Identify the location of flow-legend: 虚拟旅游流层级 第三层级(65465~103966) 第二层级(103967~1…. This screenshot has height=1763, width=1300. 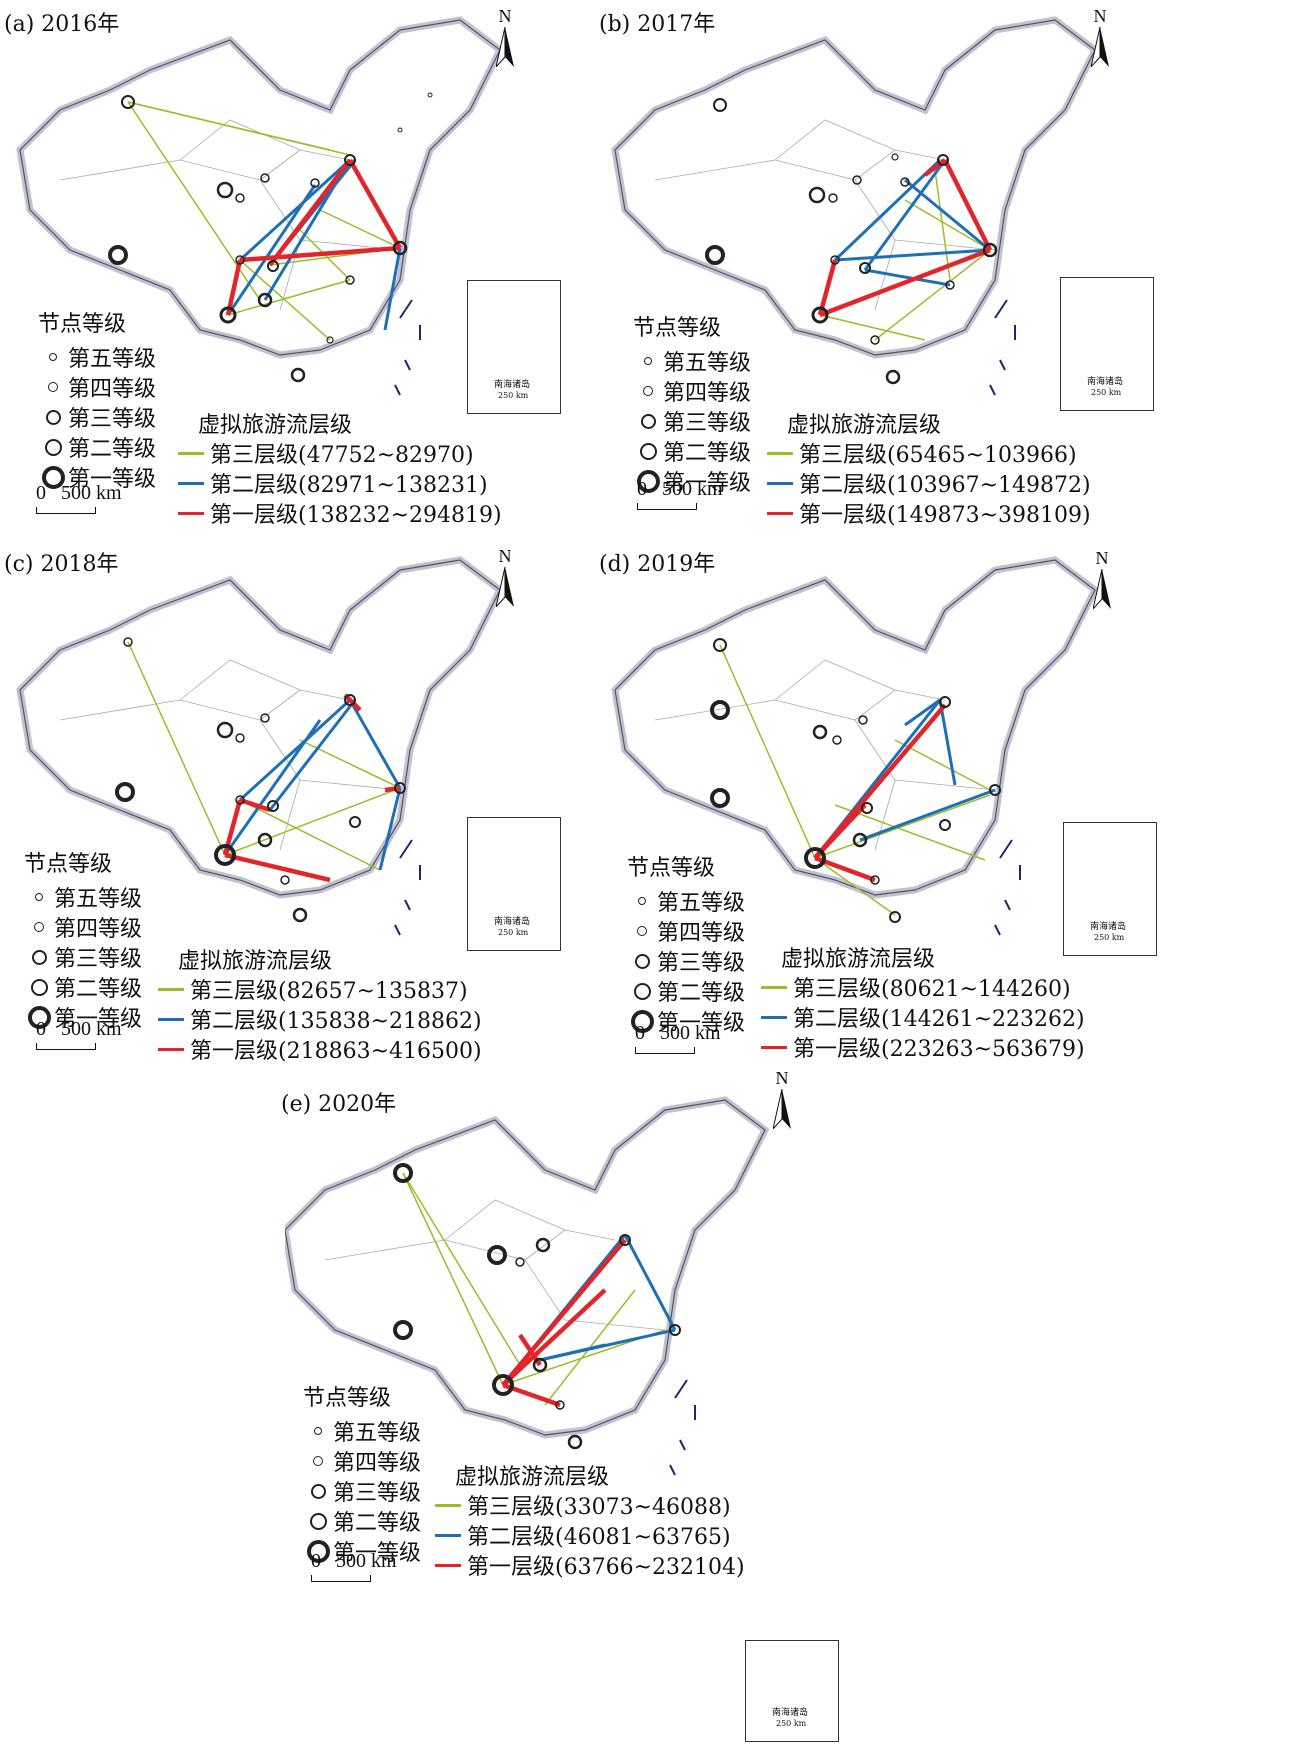
(929, 468).